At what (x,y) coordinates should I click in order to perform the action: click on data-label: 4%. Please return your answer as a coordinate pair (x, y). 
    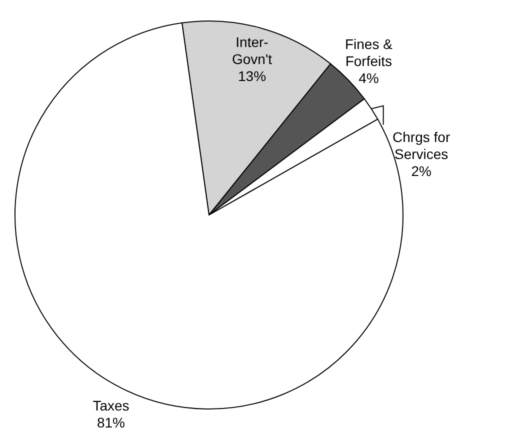
    Looking at the image, I should click on (368, 78).